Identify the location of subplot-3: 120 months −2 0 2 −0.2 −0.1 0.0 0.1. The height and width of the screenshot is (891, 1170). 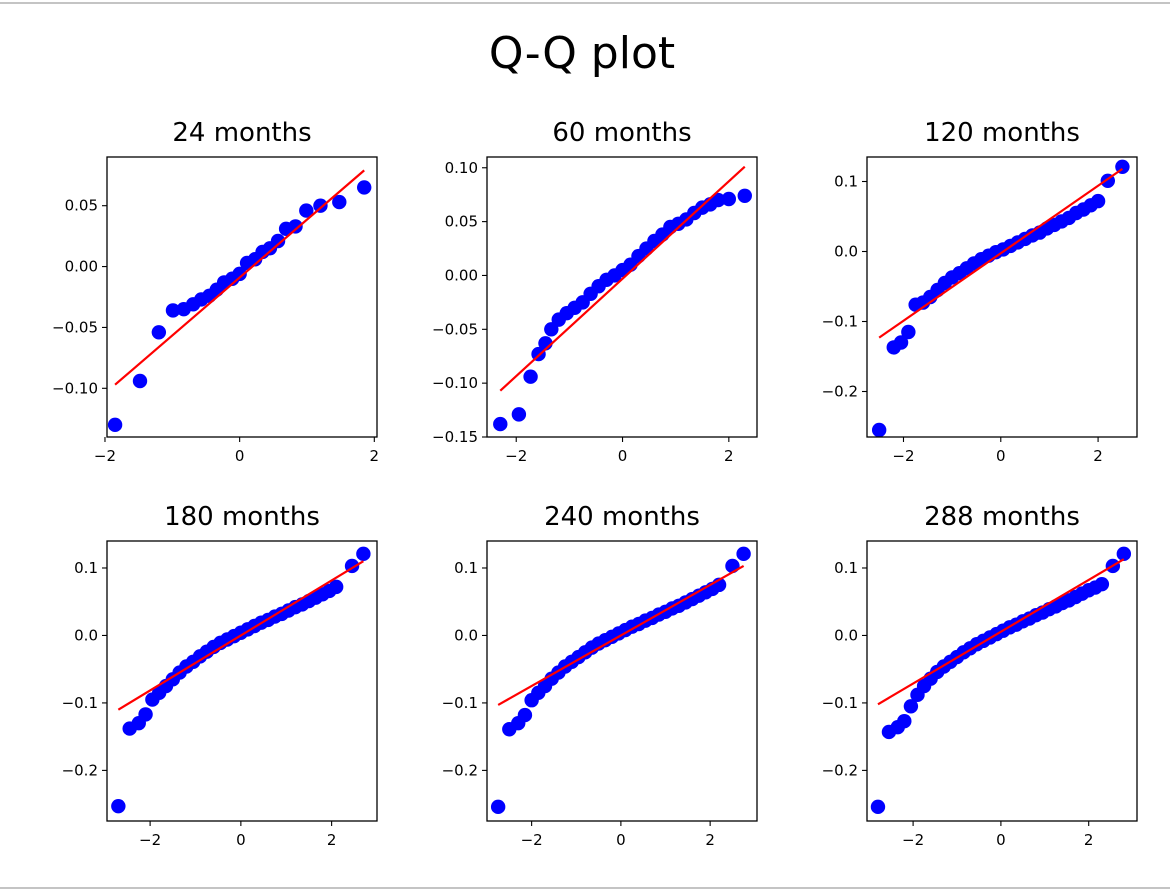
(980, 291).